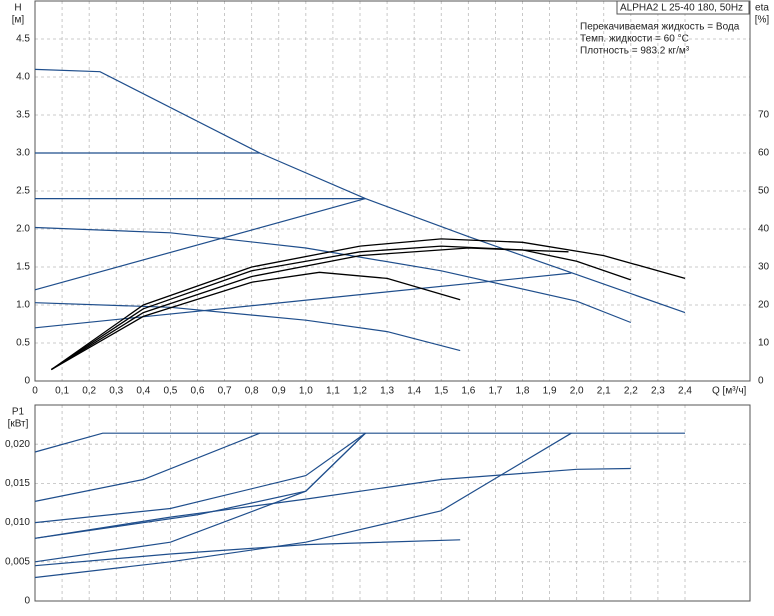 The height and width of the screenshot is (616, 774). What do you see at coordinates (634, 39) in the screenshot?
I see `info-line: Темп. жидкости = 60 °C` at bounding box center [634, 39].